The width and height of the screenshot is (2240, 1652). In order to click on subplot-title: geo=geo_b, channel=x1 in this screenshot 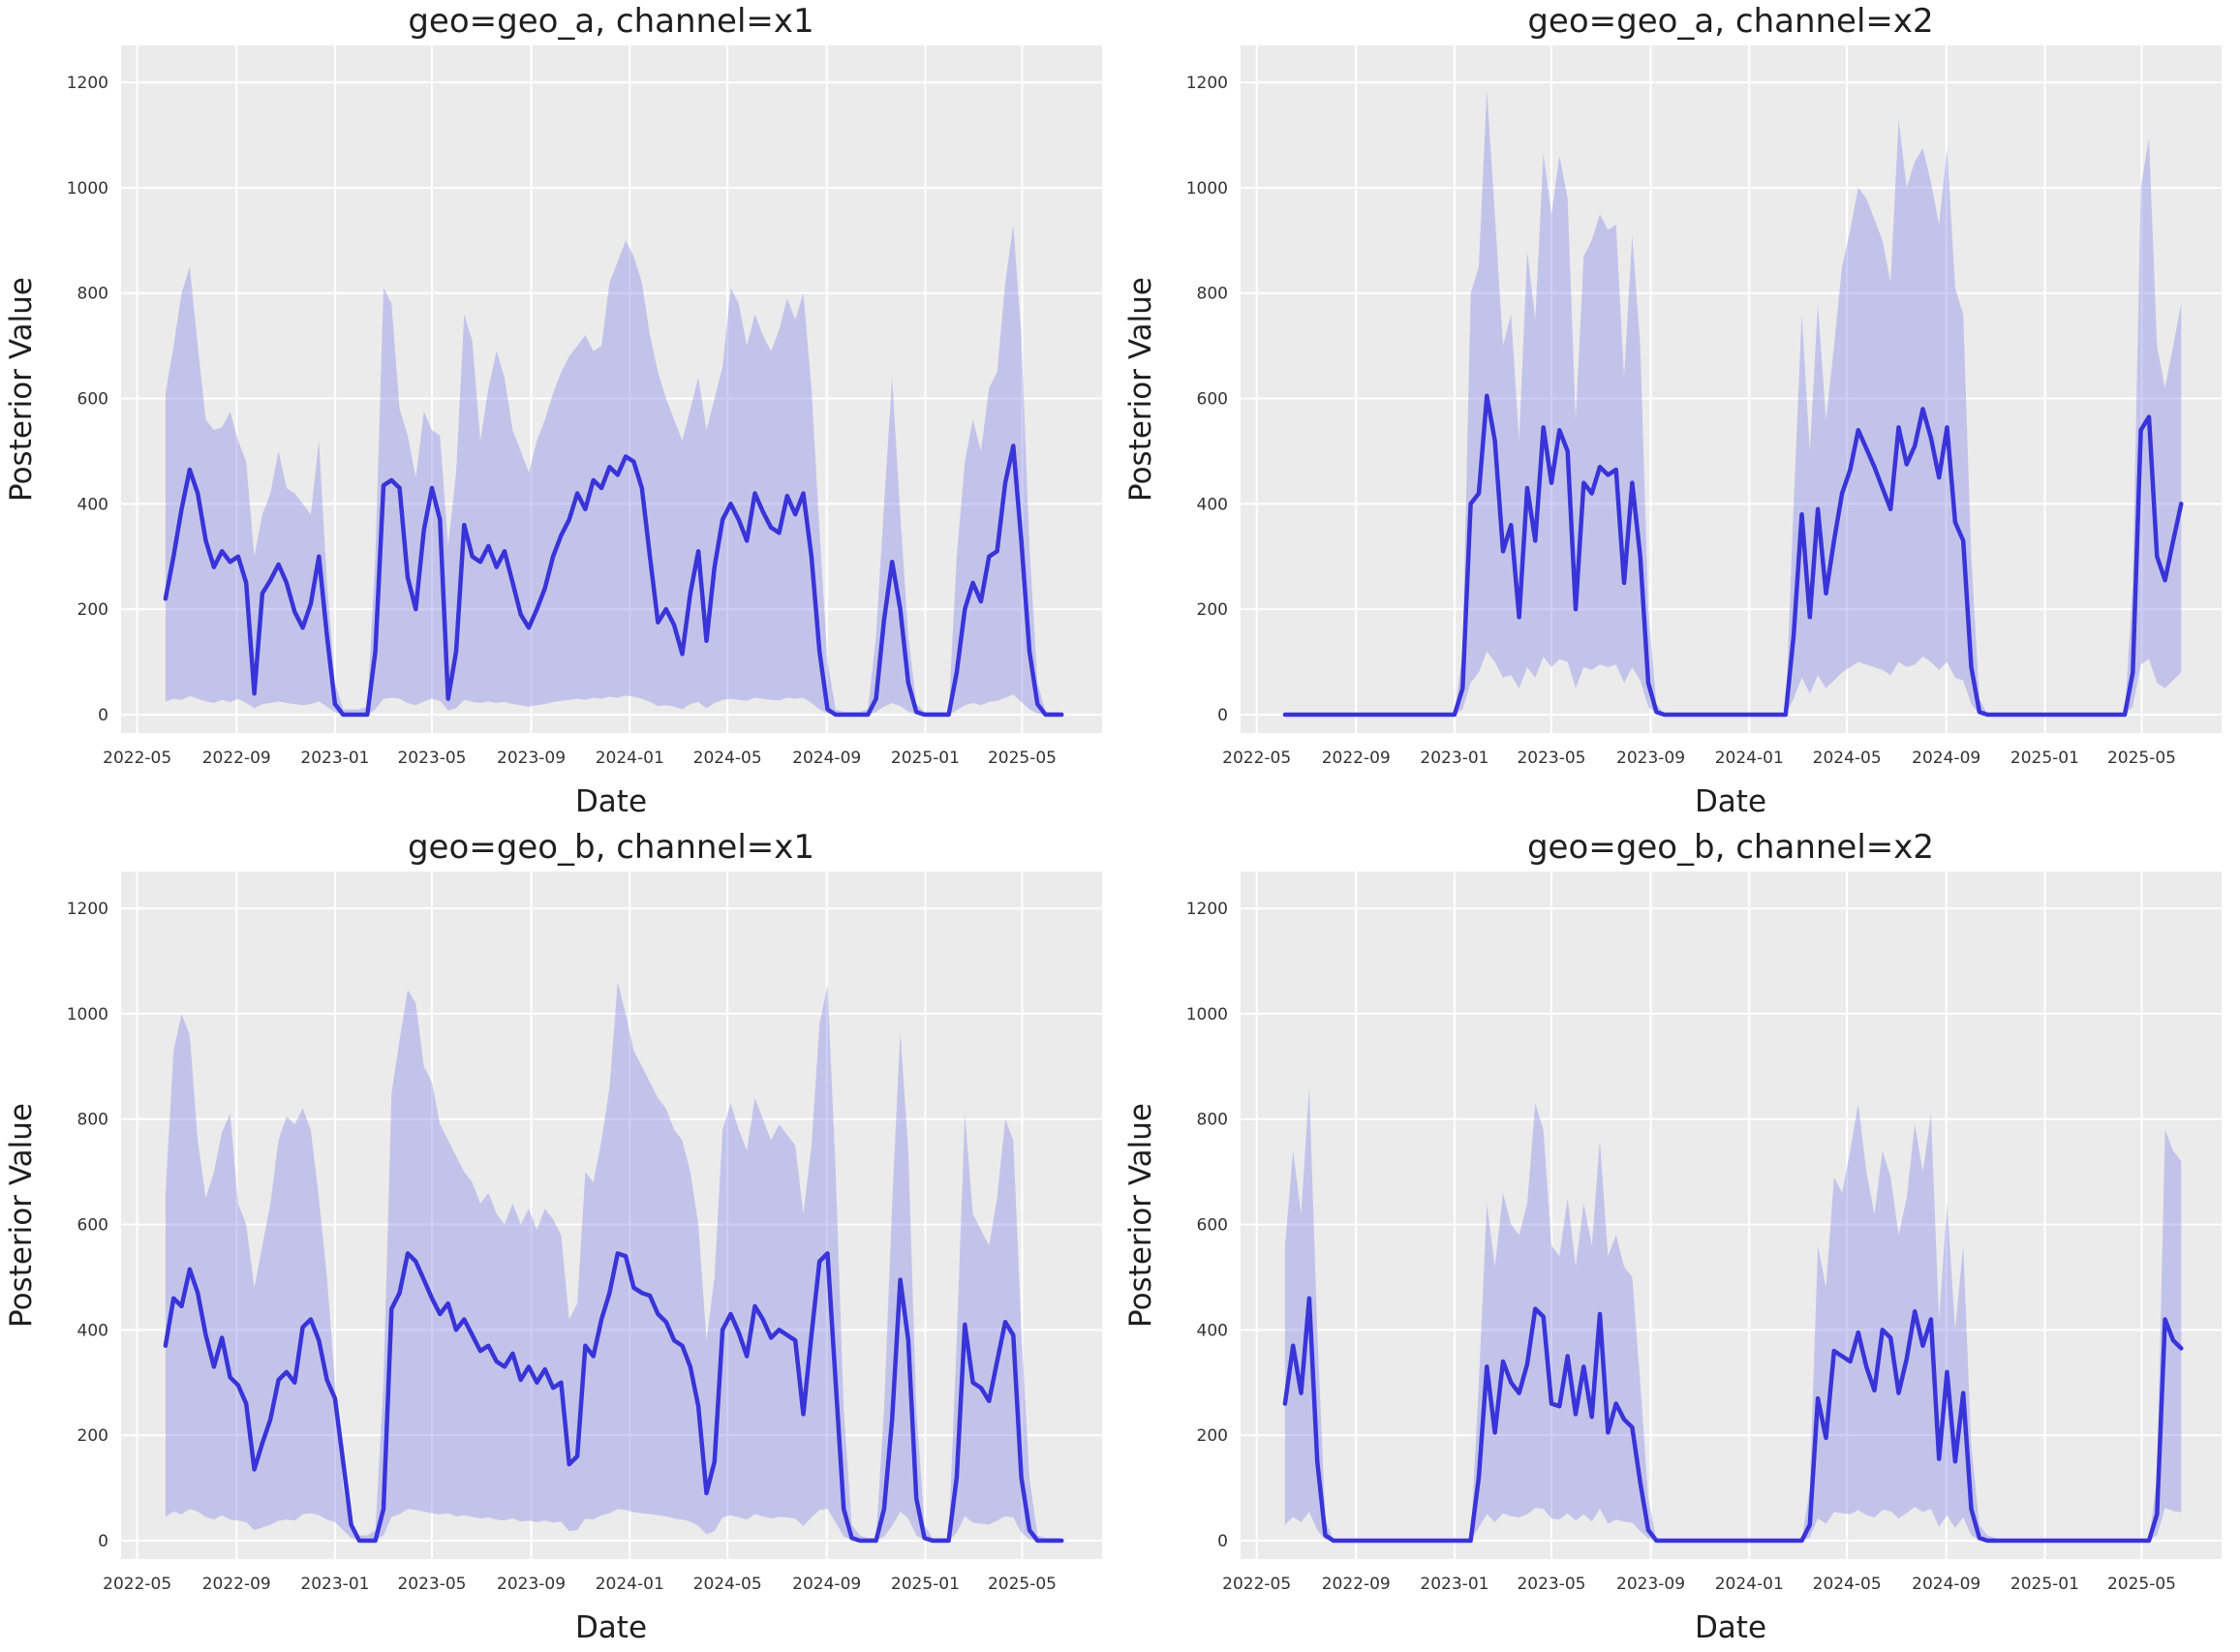, I will do `click(611, 847)`.